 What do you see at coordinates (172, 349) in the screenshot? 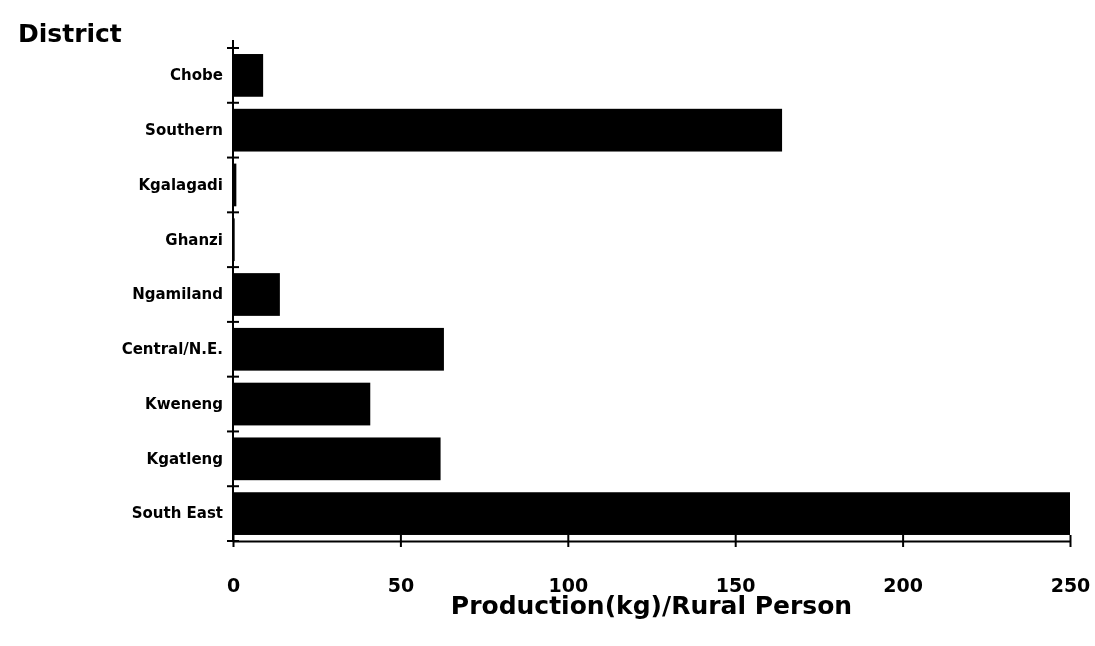
I see `y-tick-label: Central/N.E.` at bounding box center [172, 349].